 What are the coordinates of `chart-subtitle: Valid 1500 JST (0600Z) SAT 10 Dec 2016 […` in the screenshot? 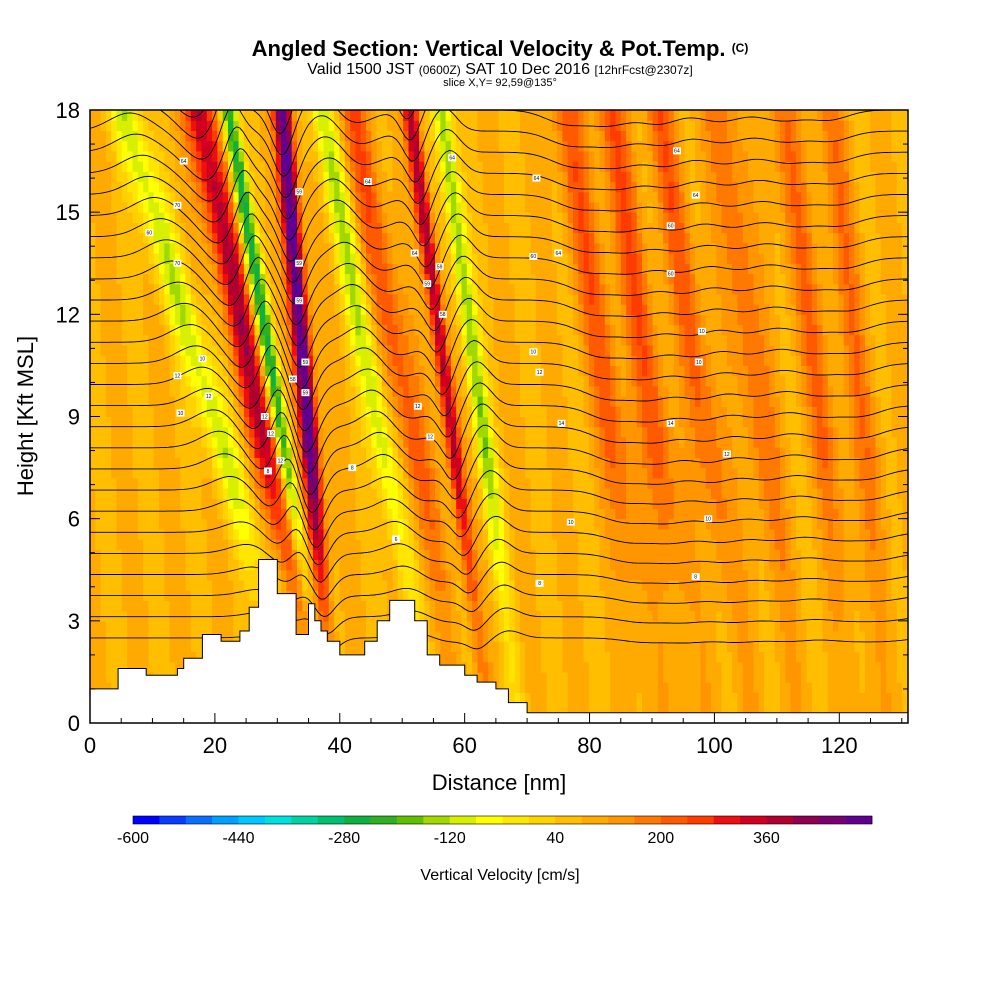 It's located at (500, 70).